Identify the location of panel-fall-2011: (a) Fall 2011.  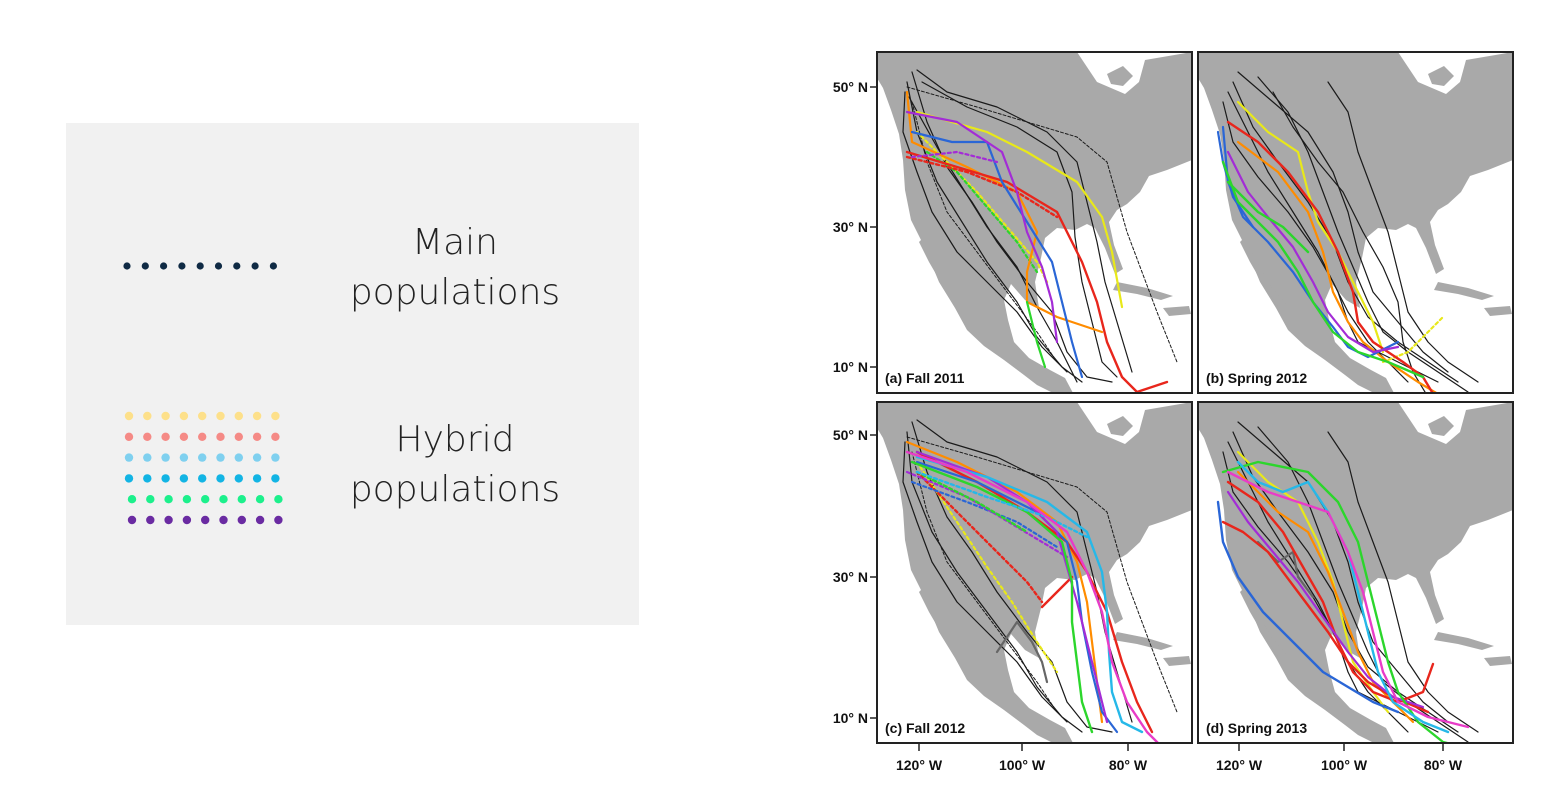
(1034, 222).